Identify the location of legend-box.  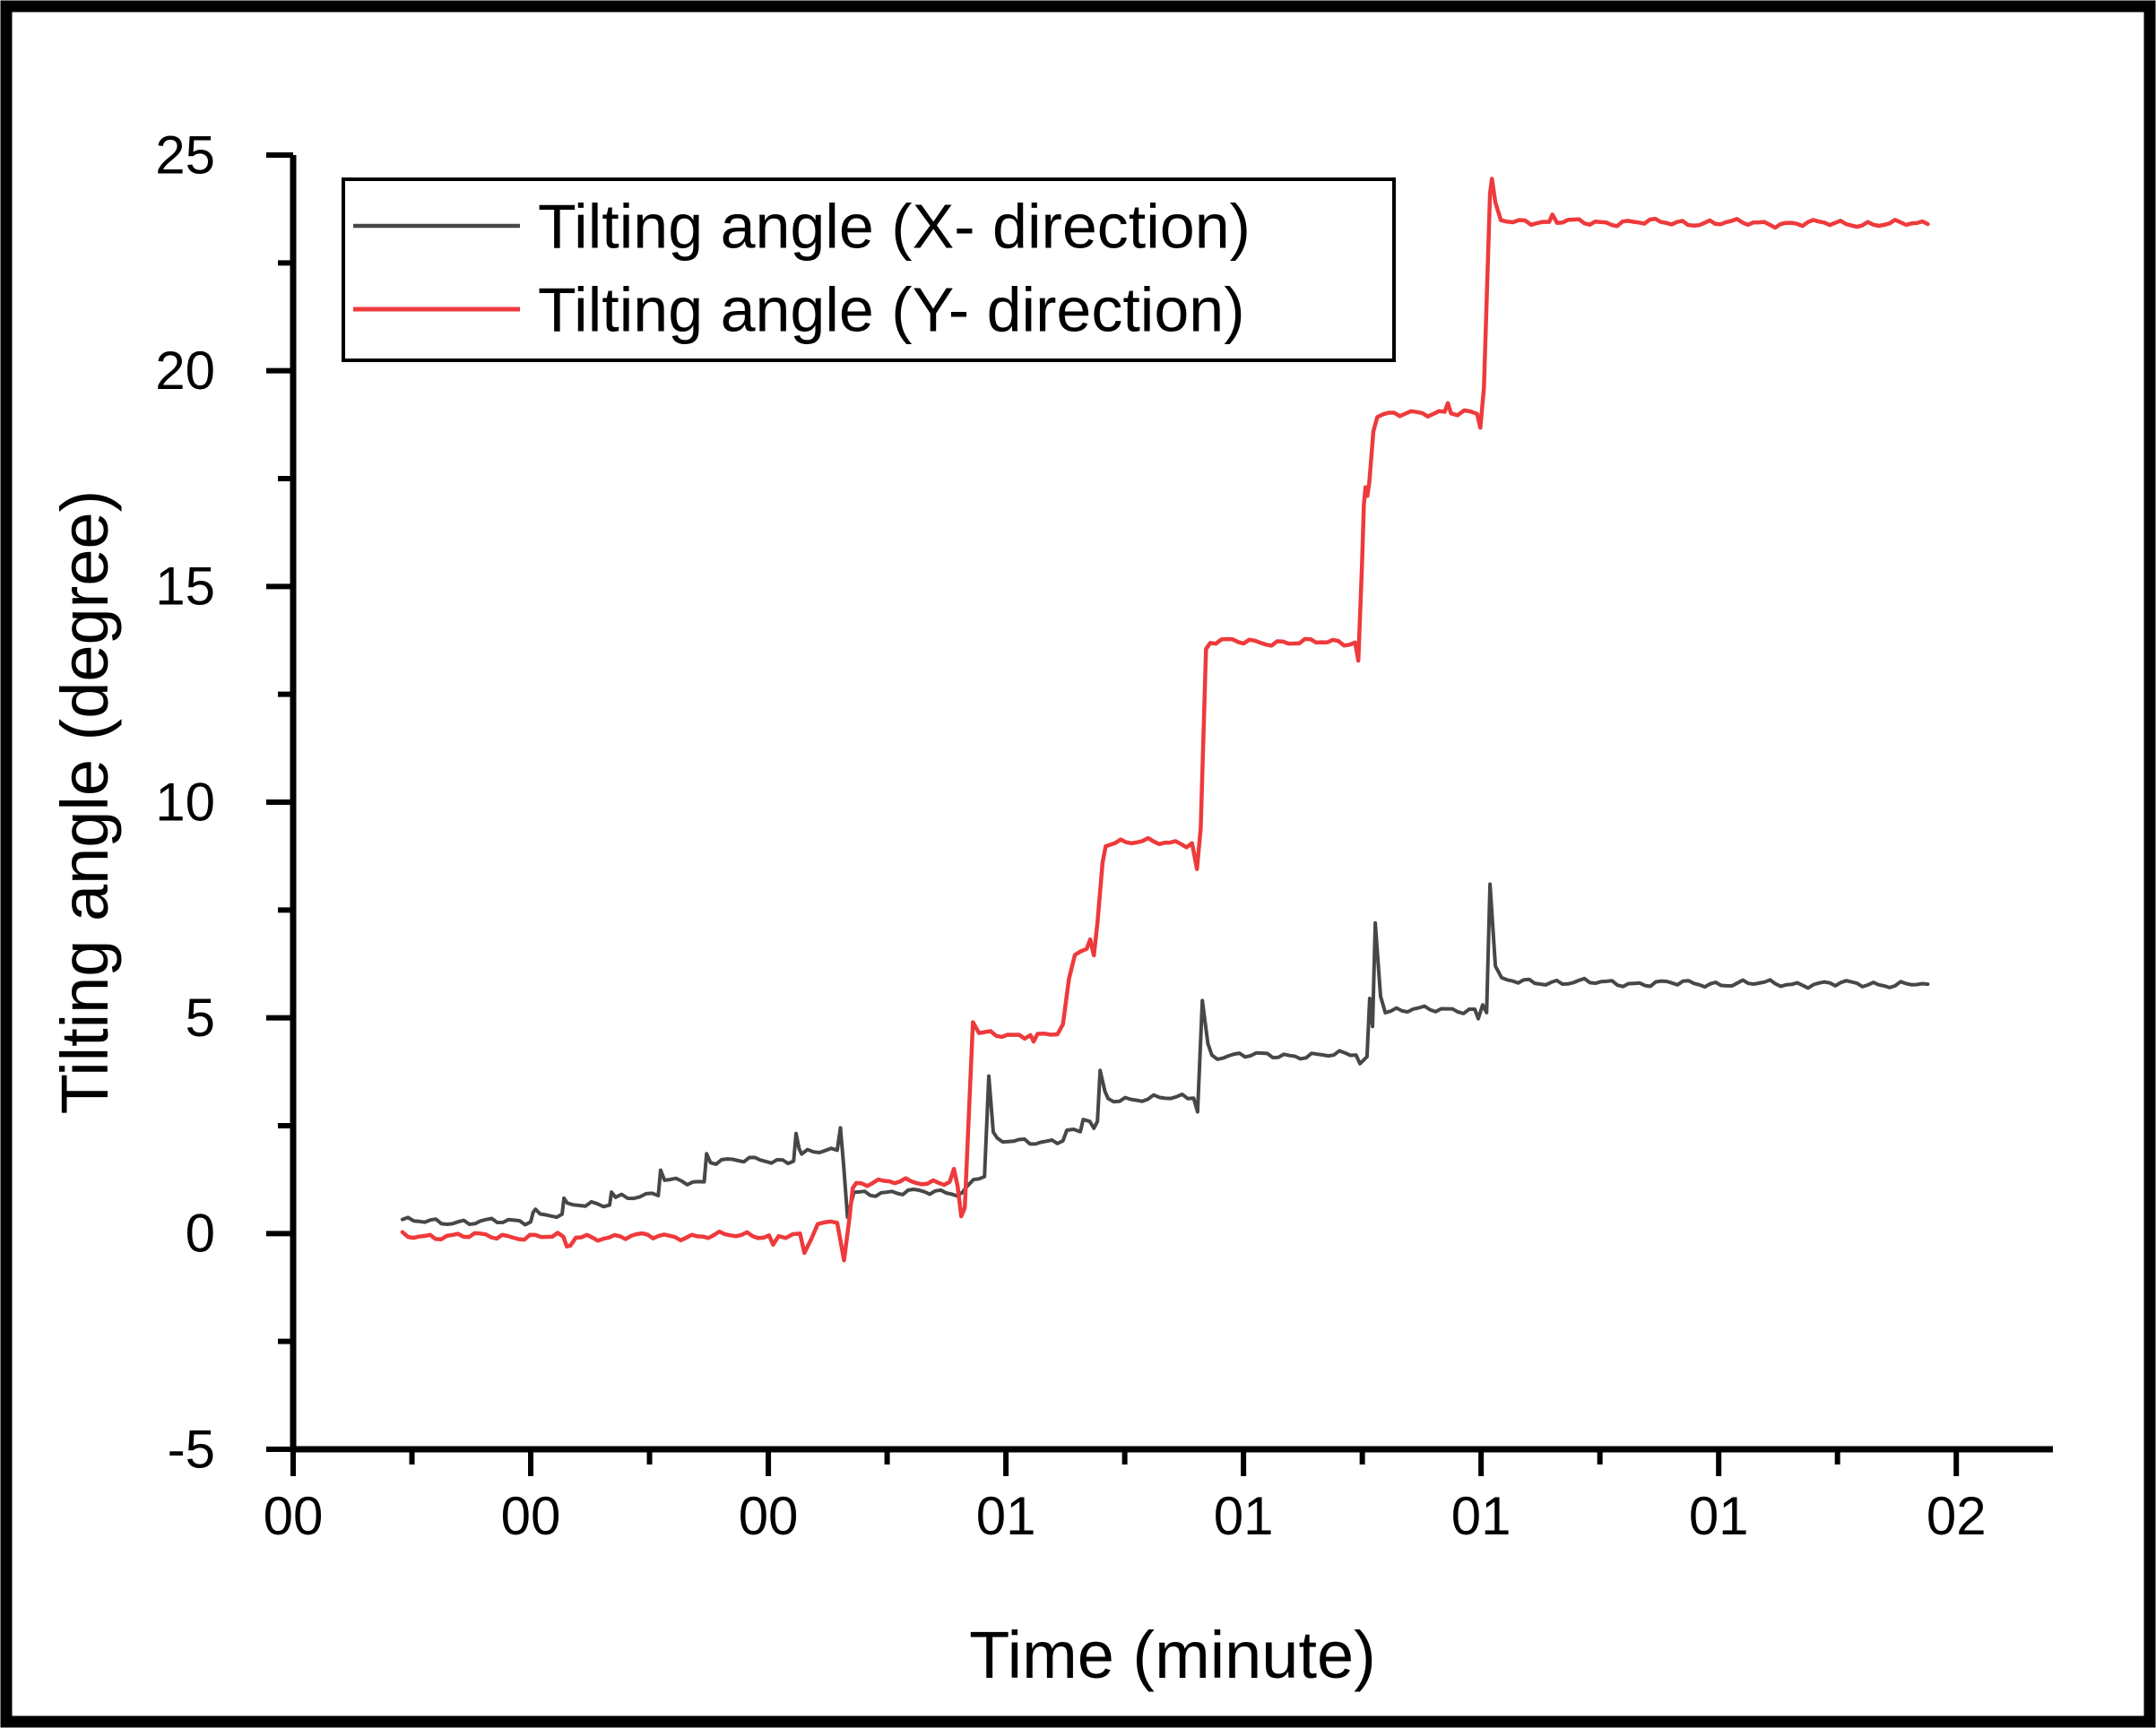
(869, 269).